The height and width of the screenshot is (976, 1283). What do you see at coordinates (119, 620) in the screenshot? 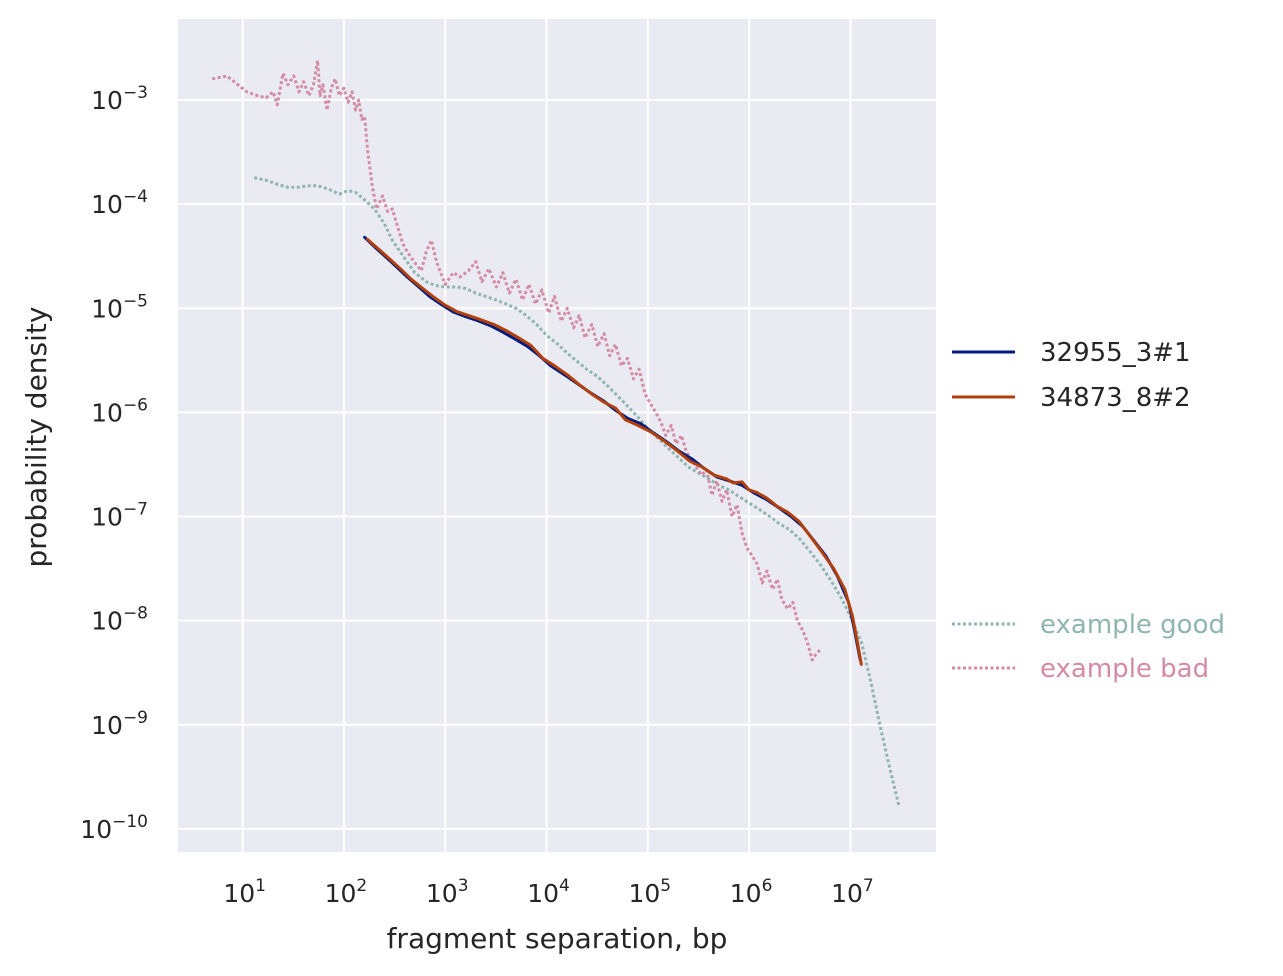
I see `y-tick-label: 10⁻⁸` at bounding box center [119, 620].